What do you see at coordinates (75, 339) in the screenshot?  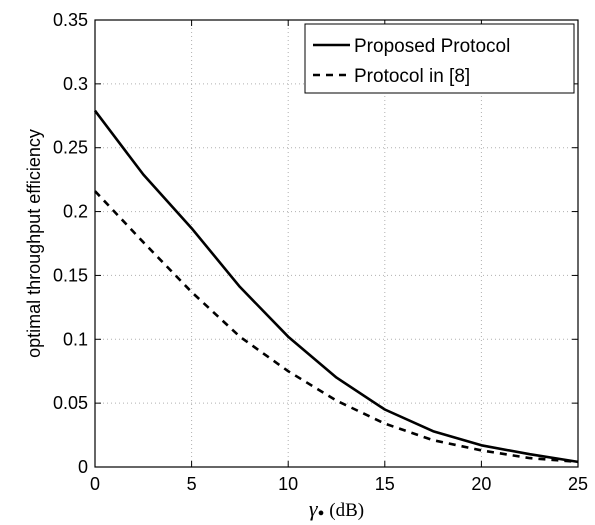 I see `y-tick-label: 0.1` at bounding box center [75, 339].